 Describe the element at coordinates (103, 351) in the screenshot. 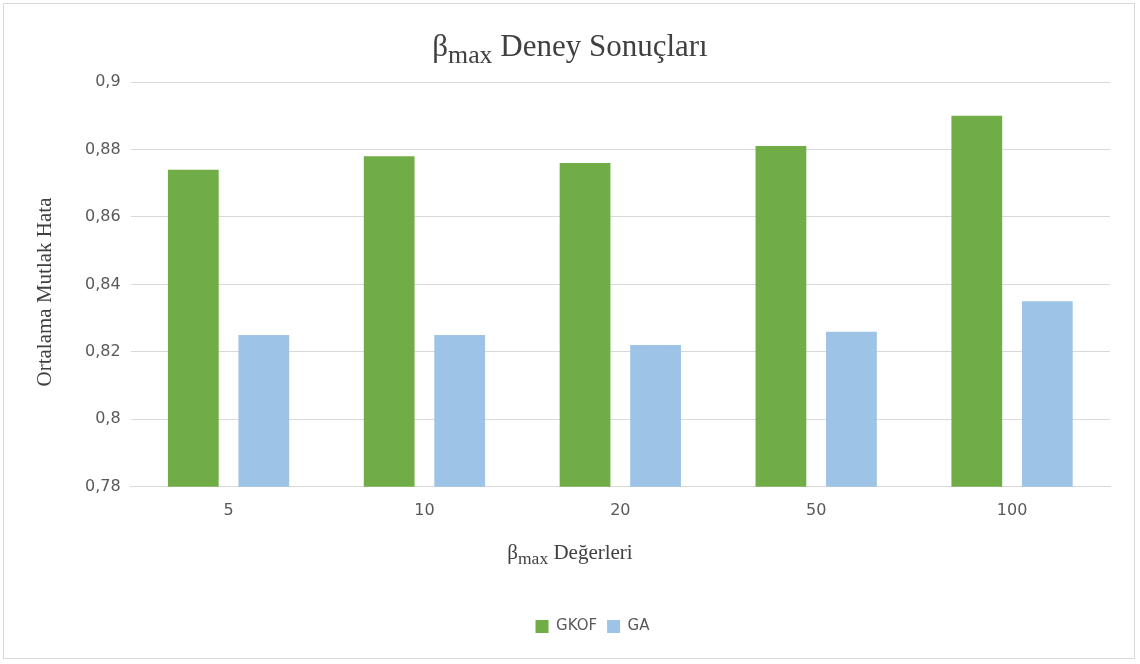

I see `y-tick-label: 0,82` at that location.